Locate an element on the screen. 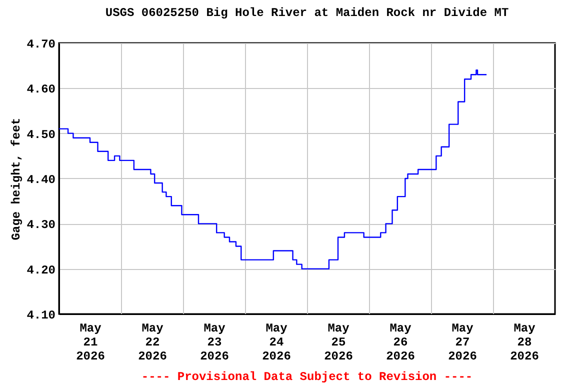 The width and height of the screenshot is (576, 384). chart-title: USGS 06025250 Big Hole River at Maiden Rock nr Divide MT is located at coordinates (307, 13).